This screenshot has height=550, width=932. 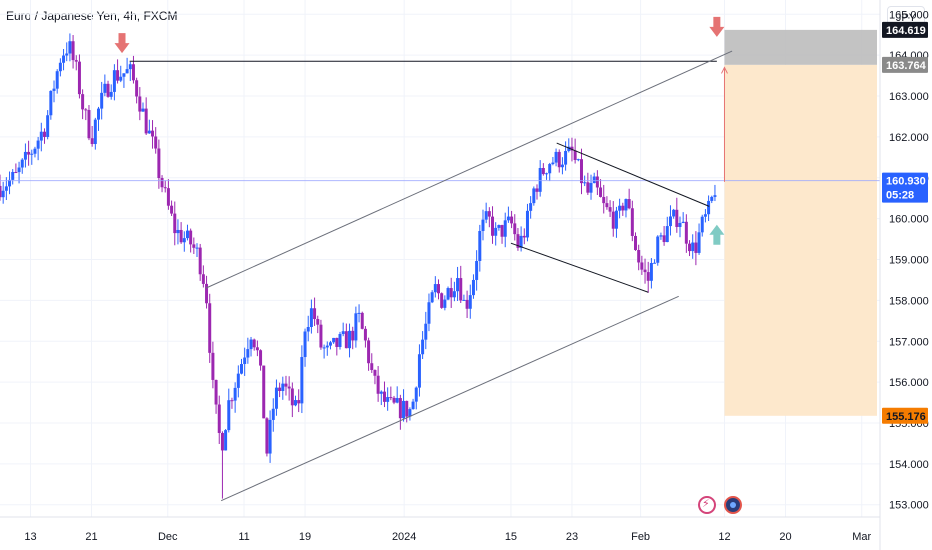 What do you see at coordinates (909, 465) in the screenshot?
I see `y-tick-label: 154.000` at bounding box center [909, 465].